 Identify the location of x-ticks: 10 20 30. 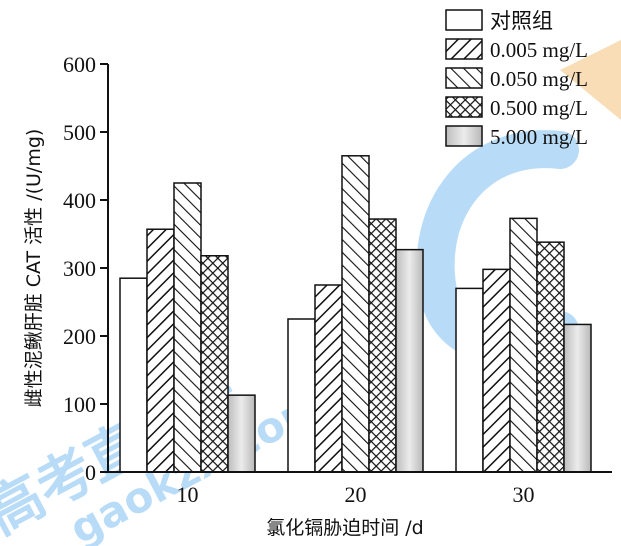
(356, 494).